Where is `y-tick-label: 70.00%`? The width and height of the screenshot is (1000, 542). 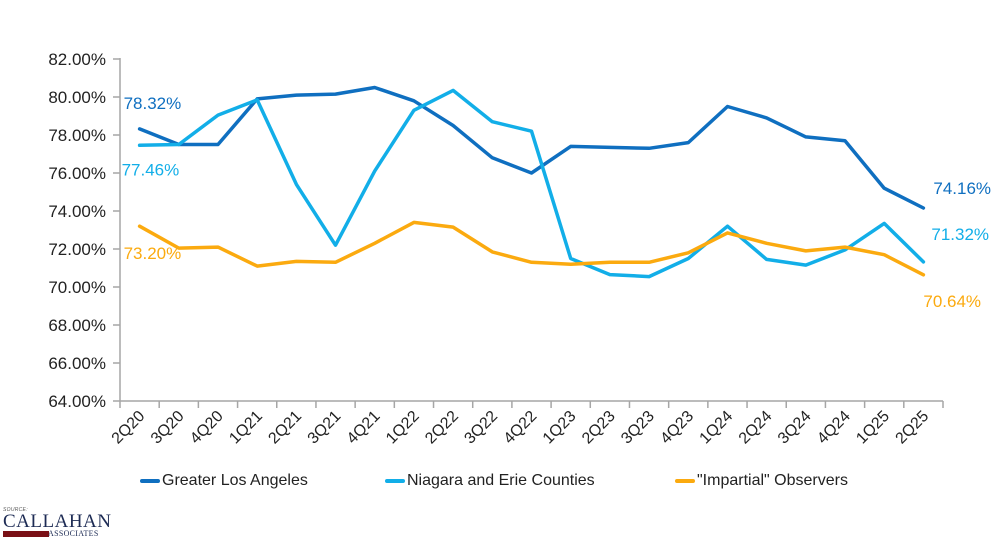
y-tick-label: 70.00% is located at coordinates (77, 287).